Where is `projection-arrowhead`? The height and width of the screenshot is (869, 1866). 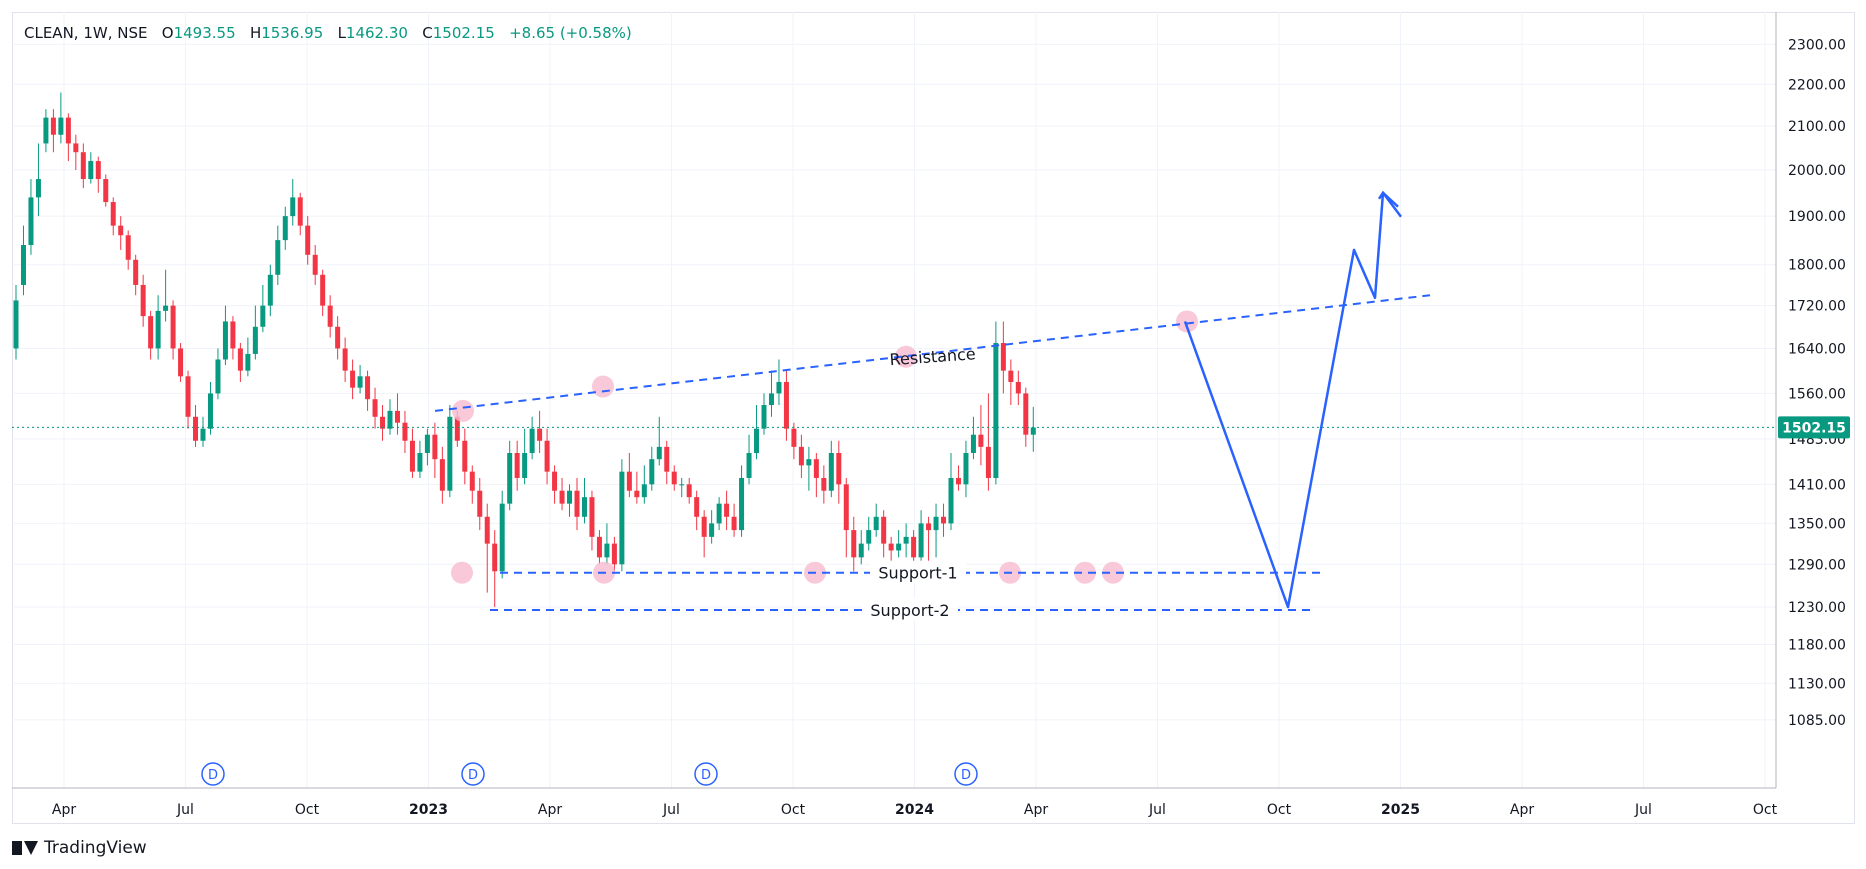
projection-arrowhead is located at coordinates (1389, 204).